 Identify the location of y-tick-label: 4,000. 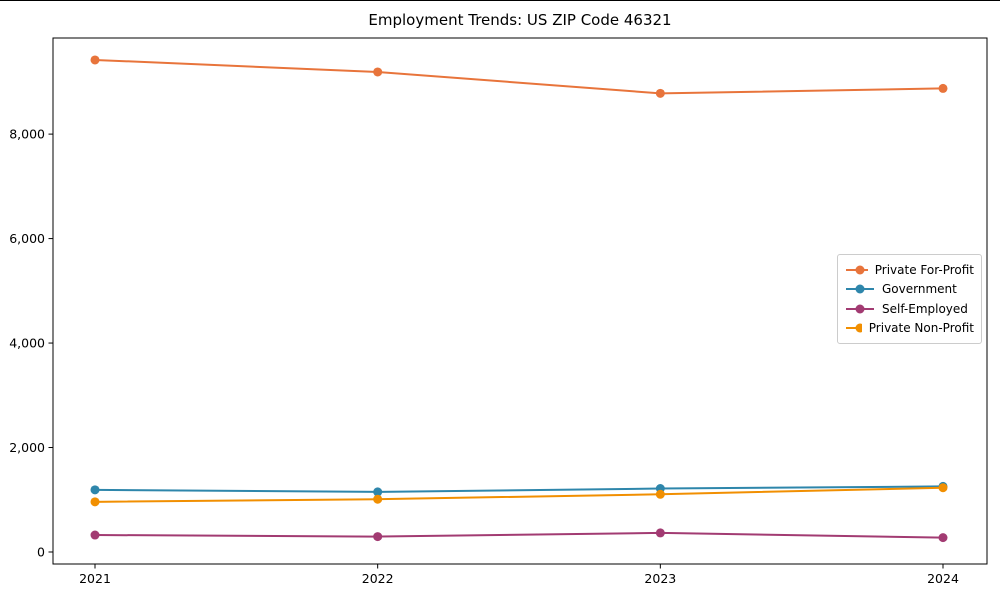
(27, 343).